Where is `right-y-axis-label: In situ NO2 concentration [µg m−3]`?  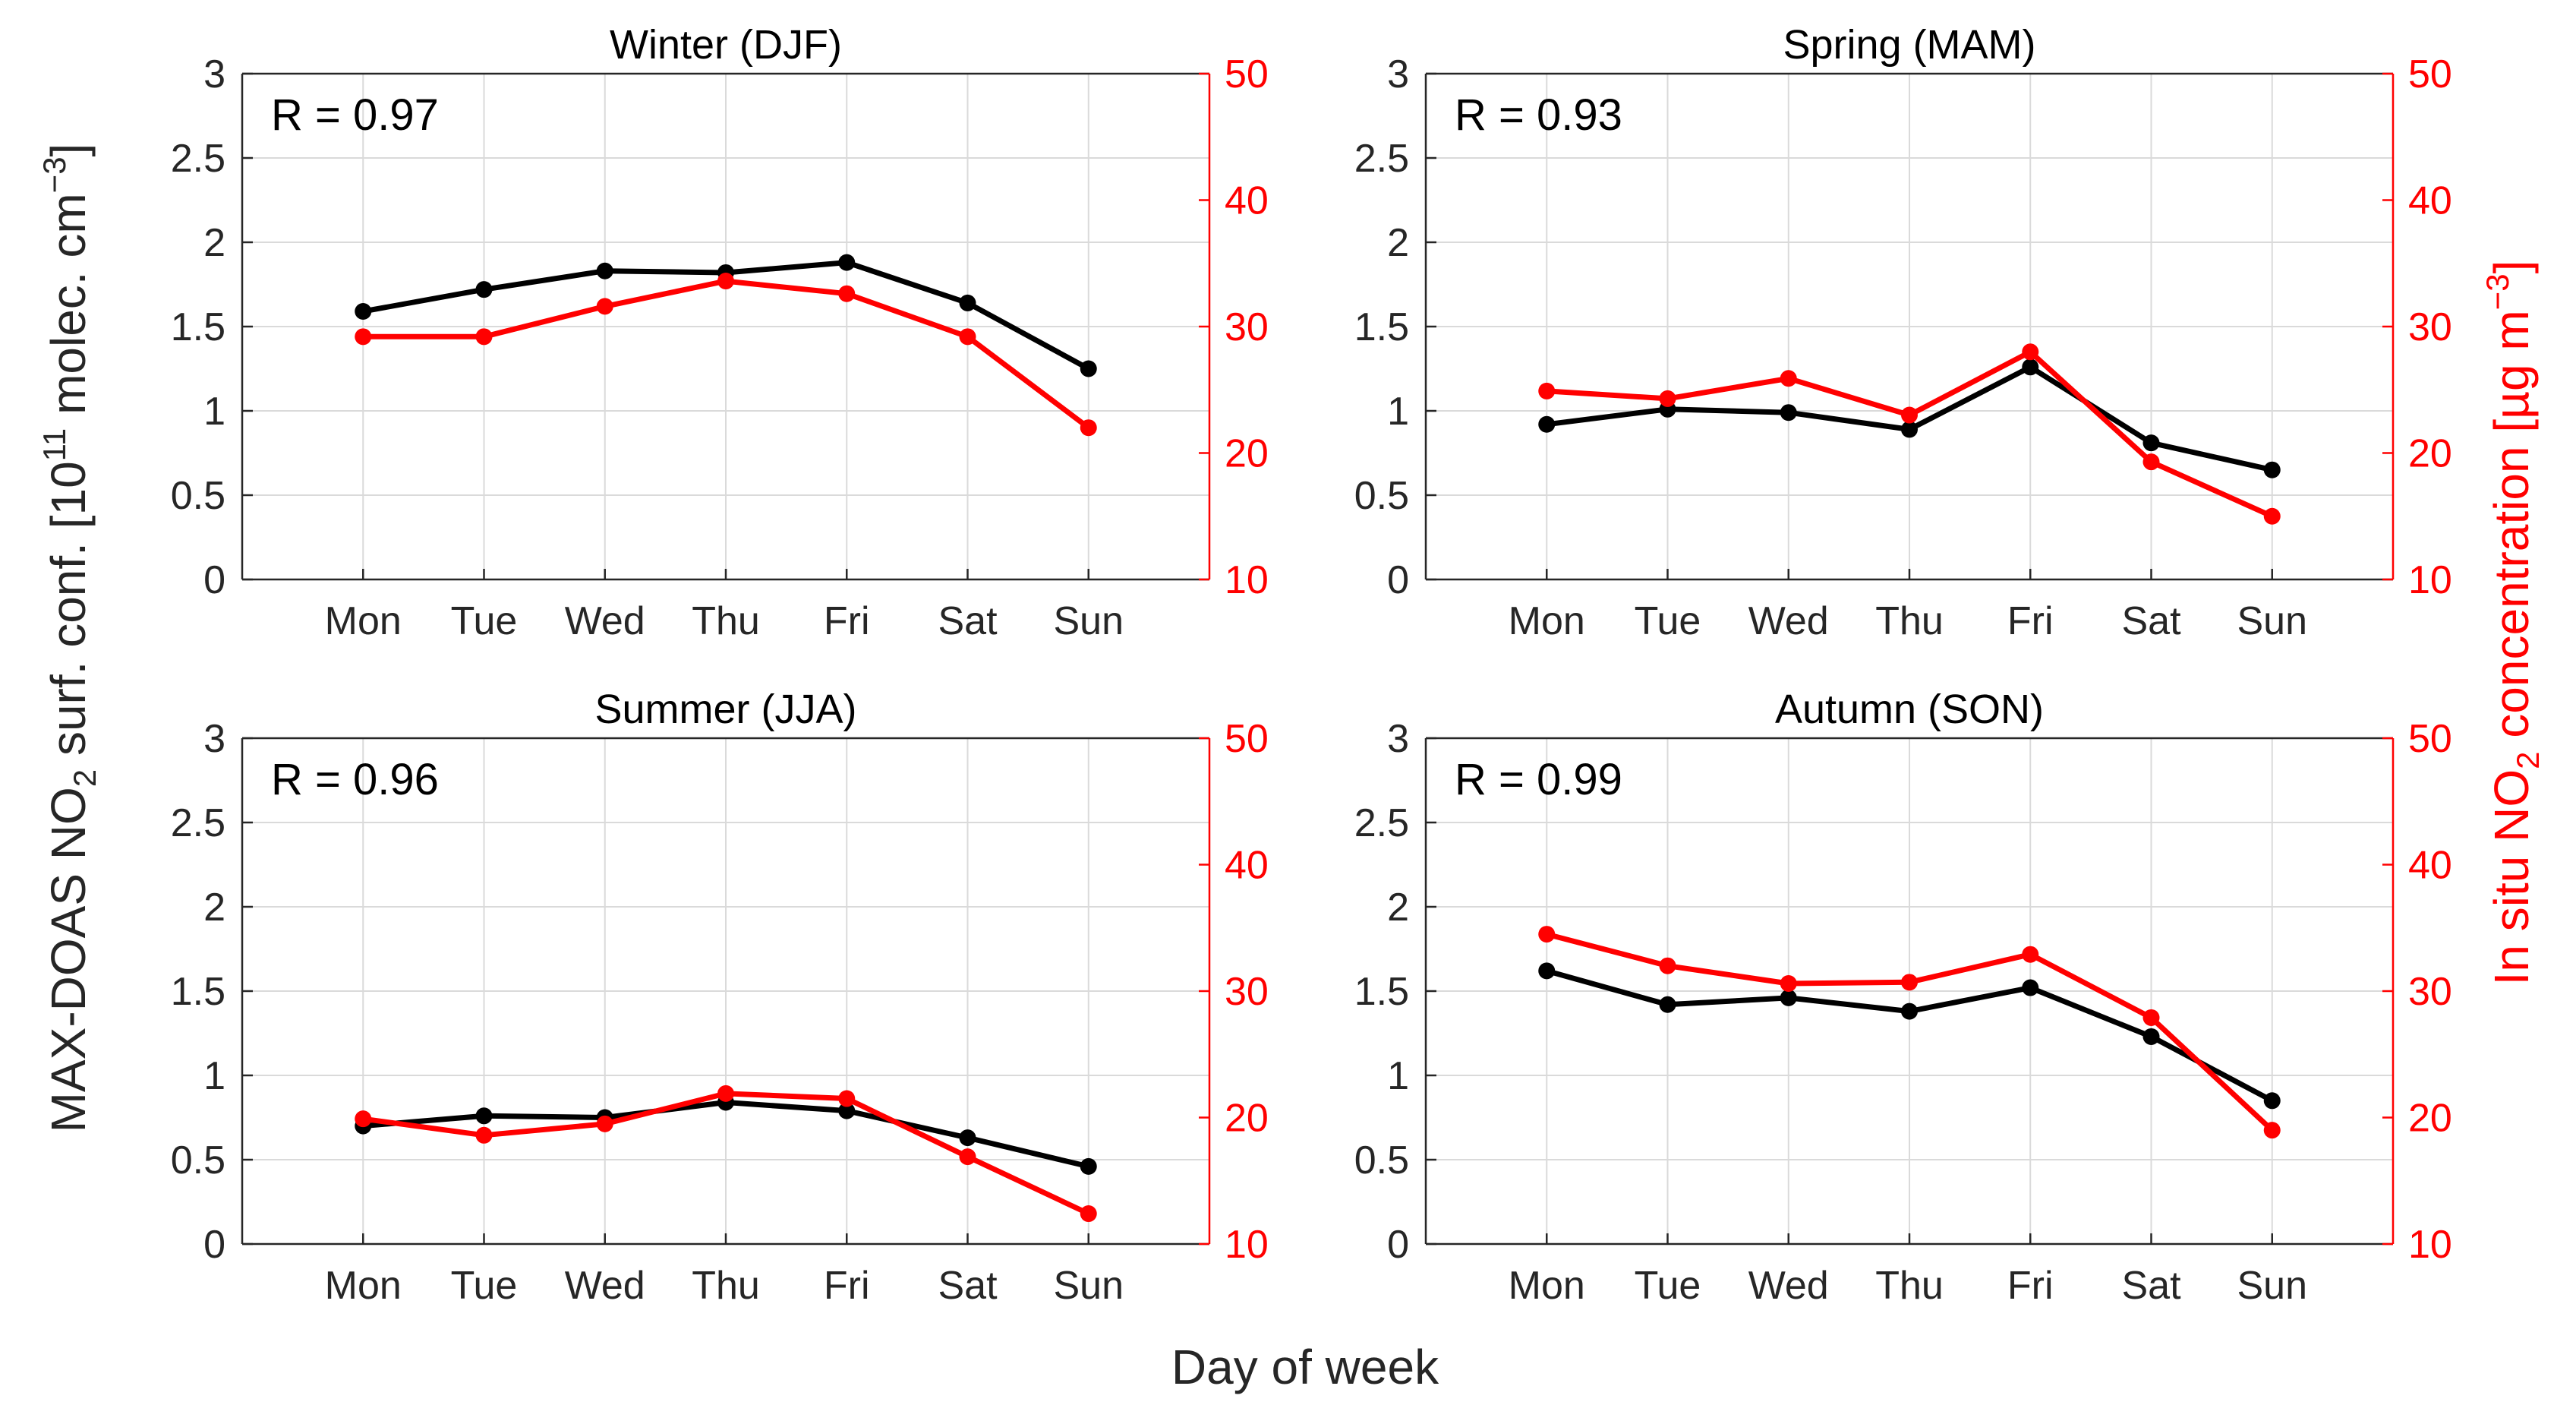 right-y-axis-label: In situ NO2 concentration [µg m−3] is located at coordinates (2513, 623).